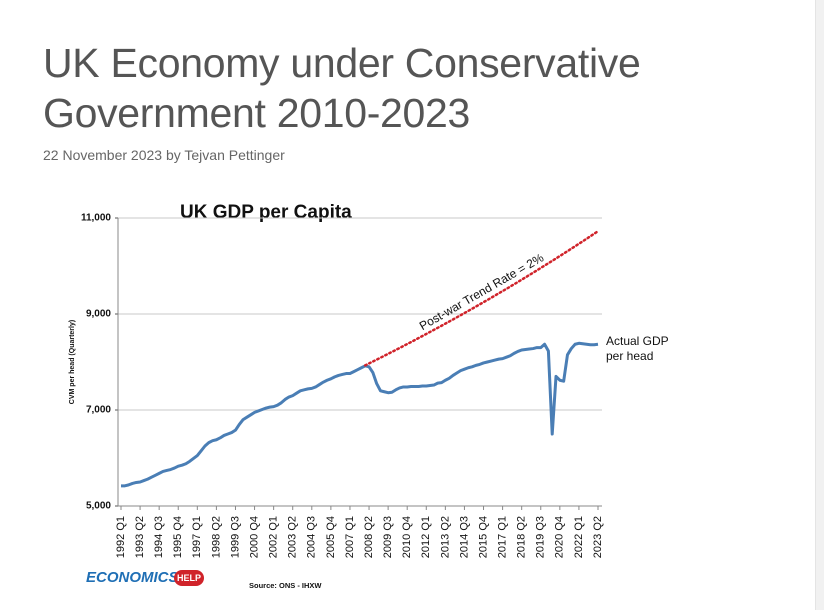  Describe the element at coordinates (293, 537) in the screenshot. I see `x-tick-label: 2003 Q2` at that location.